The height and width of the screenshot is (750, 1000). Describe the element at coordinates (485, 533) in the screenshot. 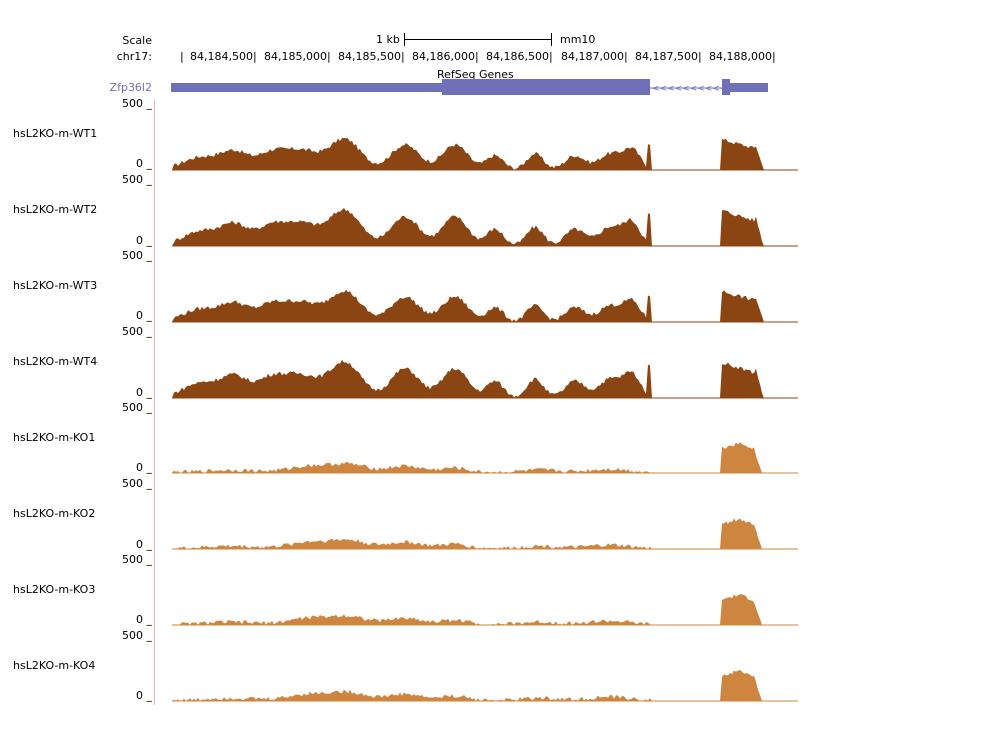

I see `coverage-track-hsL2KO-m-KO2` at that location.